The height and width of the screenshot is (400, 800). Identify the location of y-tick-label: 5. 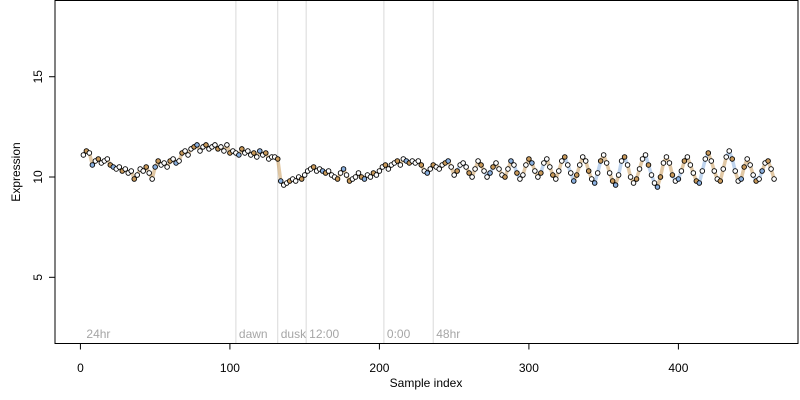
(38, 277).